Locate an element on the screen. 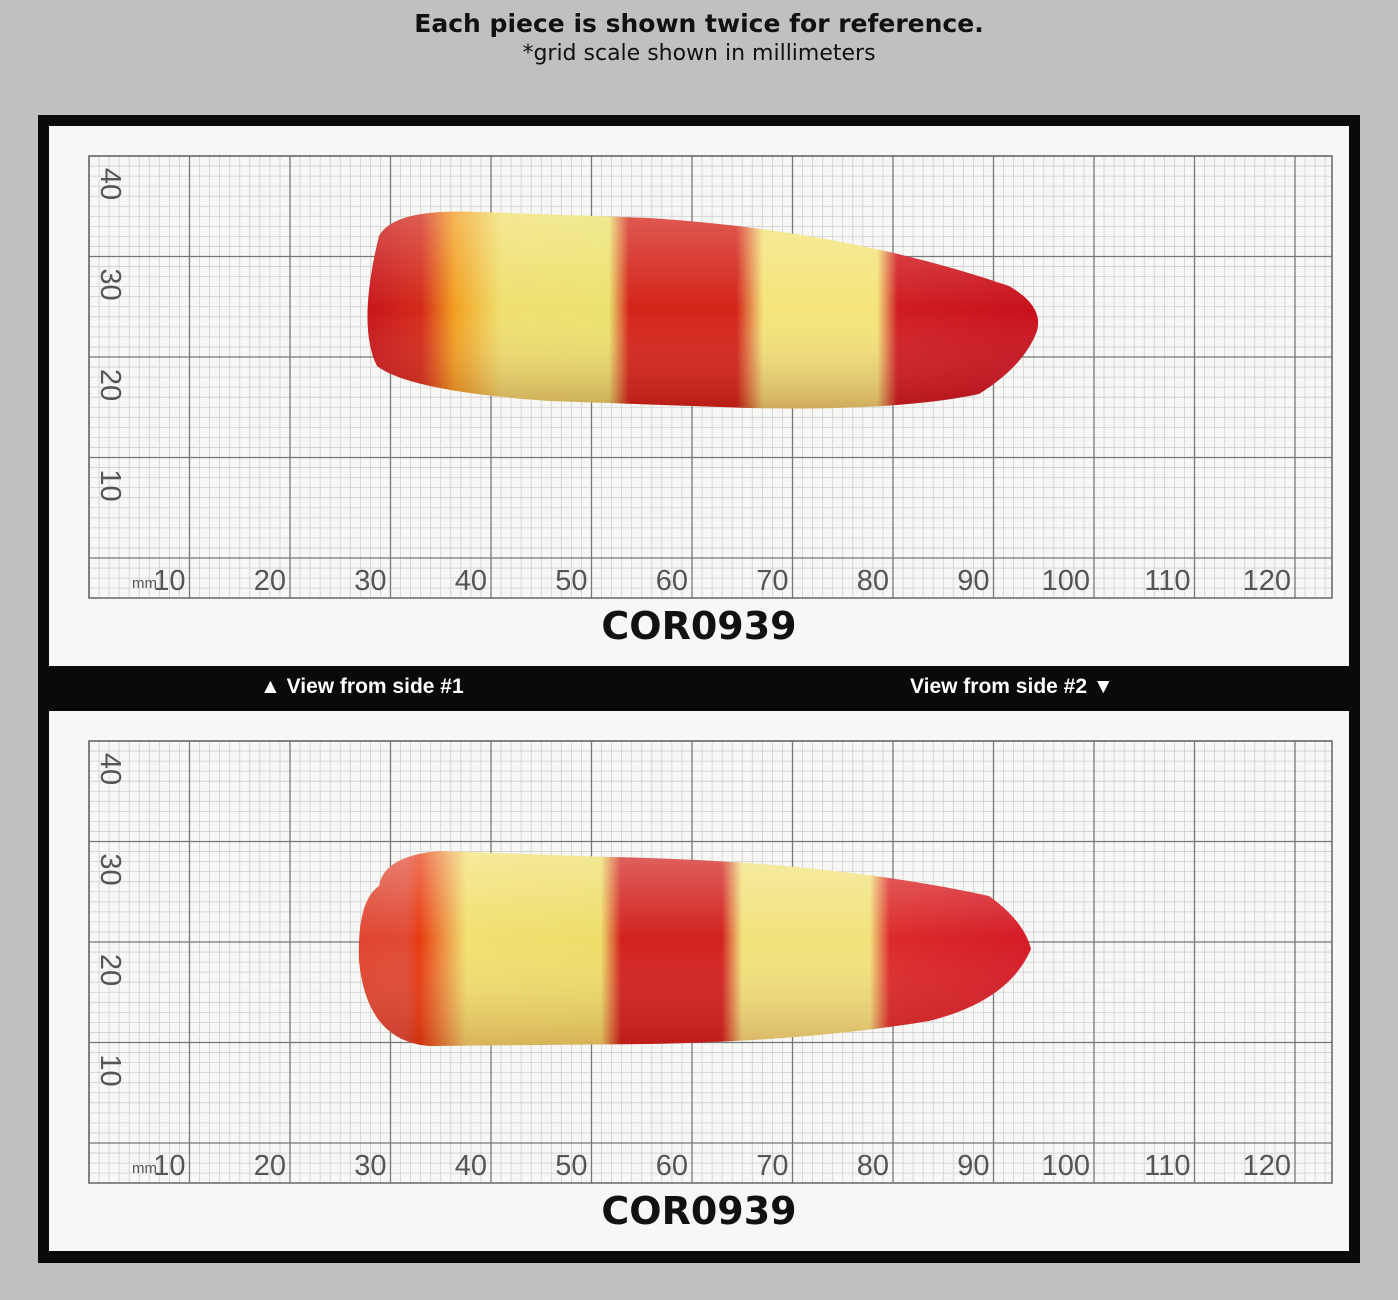 The width and height of the screenshot is (1398, 1300). page-subtitle: *grid scale shown in millimeters is located at coordinates (699, 53).